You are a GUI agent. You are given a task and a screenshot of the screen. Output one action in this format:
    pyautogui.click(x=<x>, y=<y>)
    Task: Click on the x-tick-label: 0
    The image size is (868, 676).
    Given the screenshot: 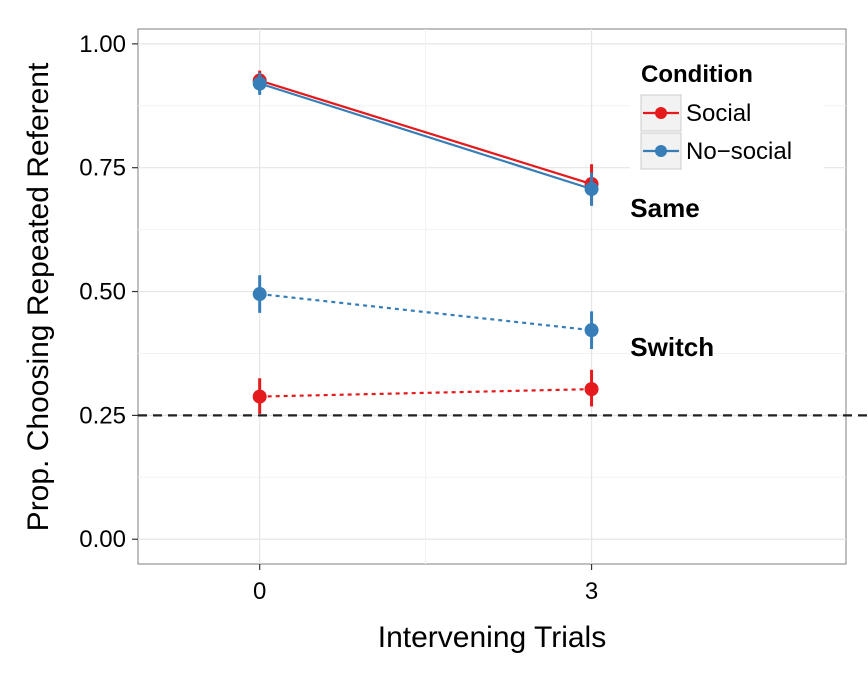 What is the action you would take?
    pyautogui.click(x=259, y=591)
    